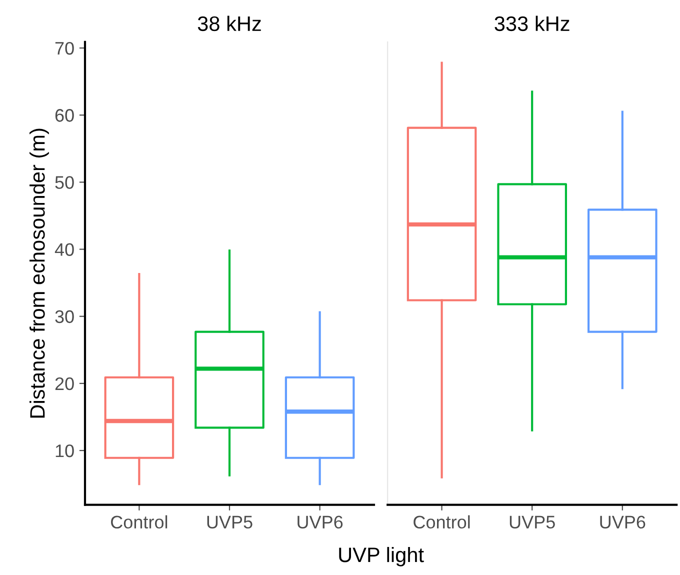  I want to click on chart-title: 333 kHz, so click(532, 24).